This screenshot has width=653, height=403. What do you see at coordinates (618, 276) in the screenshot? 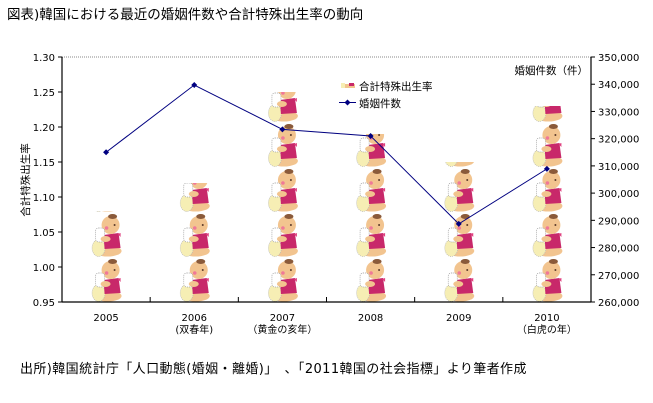
I see `right-tick-label: 270,000` at bounding box center [618, 276].